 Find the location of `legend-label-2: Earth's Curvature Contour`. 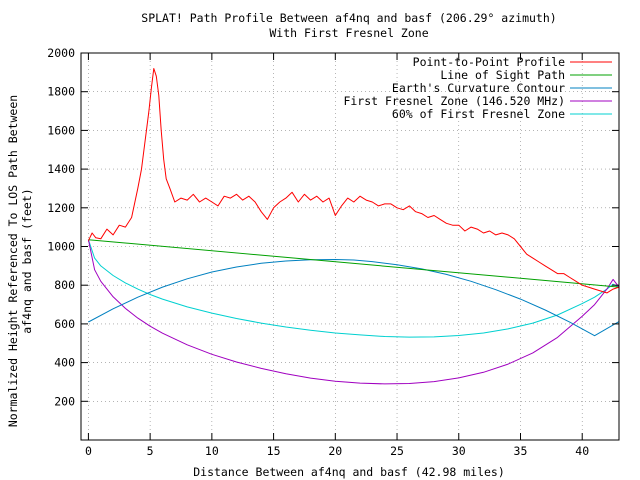

legend-label-2: Earth's Curvature Contour is located at coordinates (478, 88).